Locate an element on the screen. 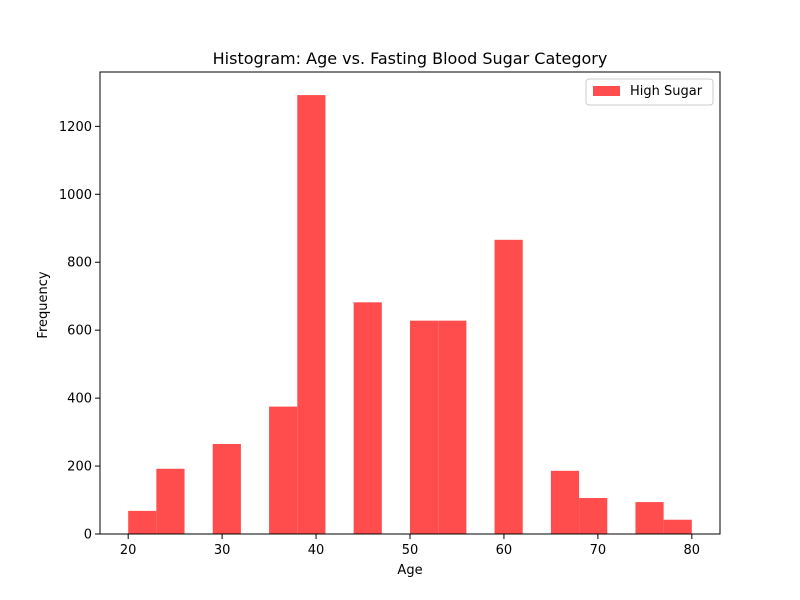 The image size is (800, 600). y-tick-label: 600 is located at coordinates (79, 331).